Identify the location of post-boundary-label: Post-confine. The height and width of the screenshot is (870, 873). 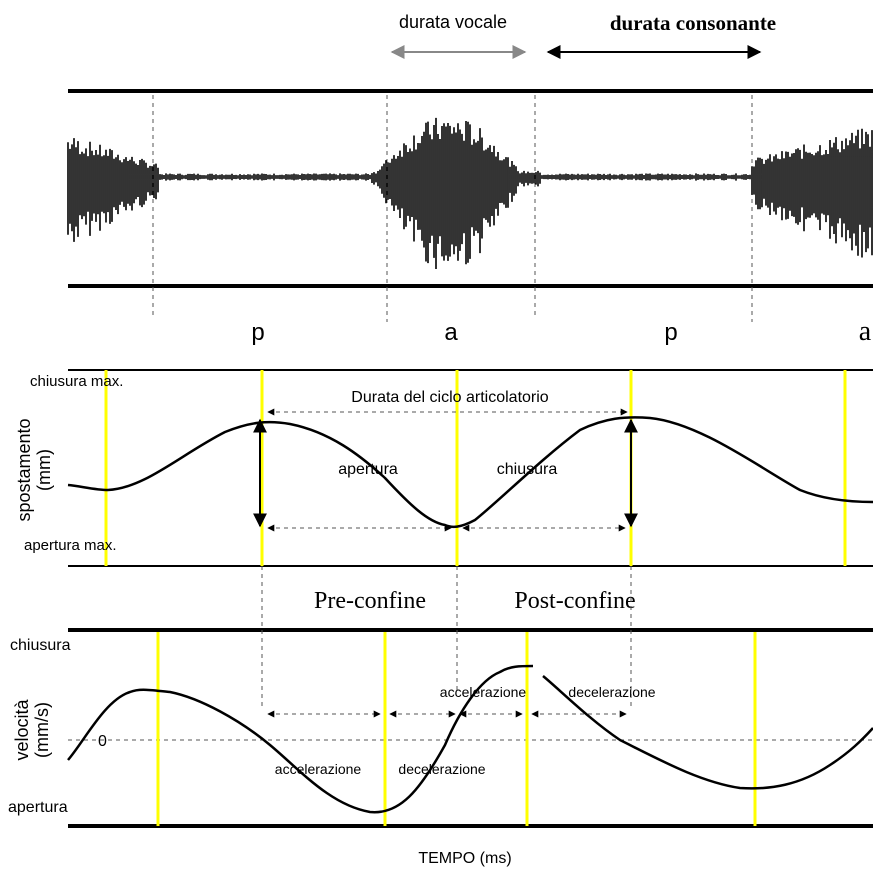
(574, 601).